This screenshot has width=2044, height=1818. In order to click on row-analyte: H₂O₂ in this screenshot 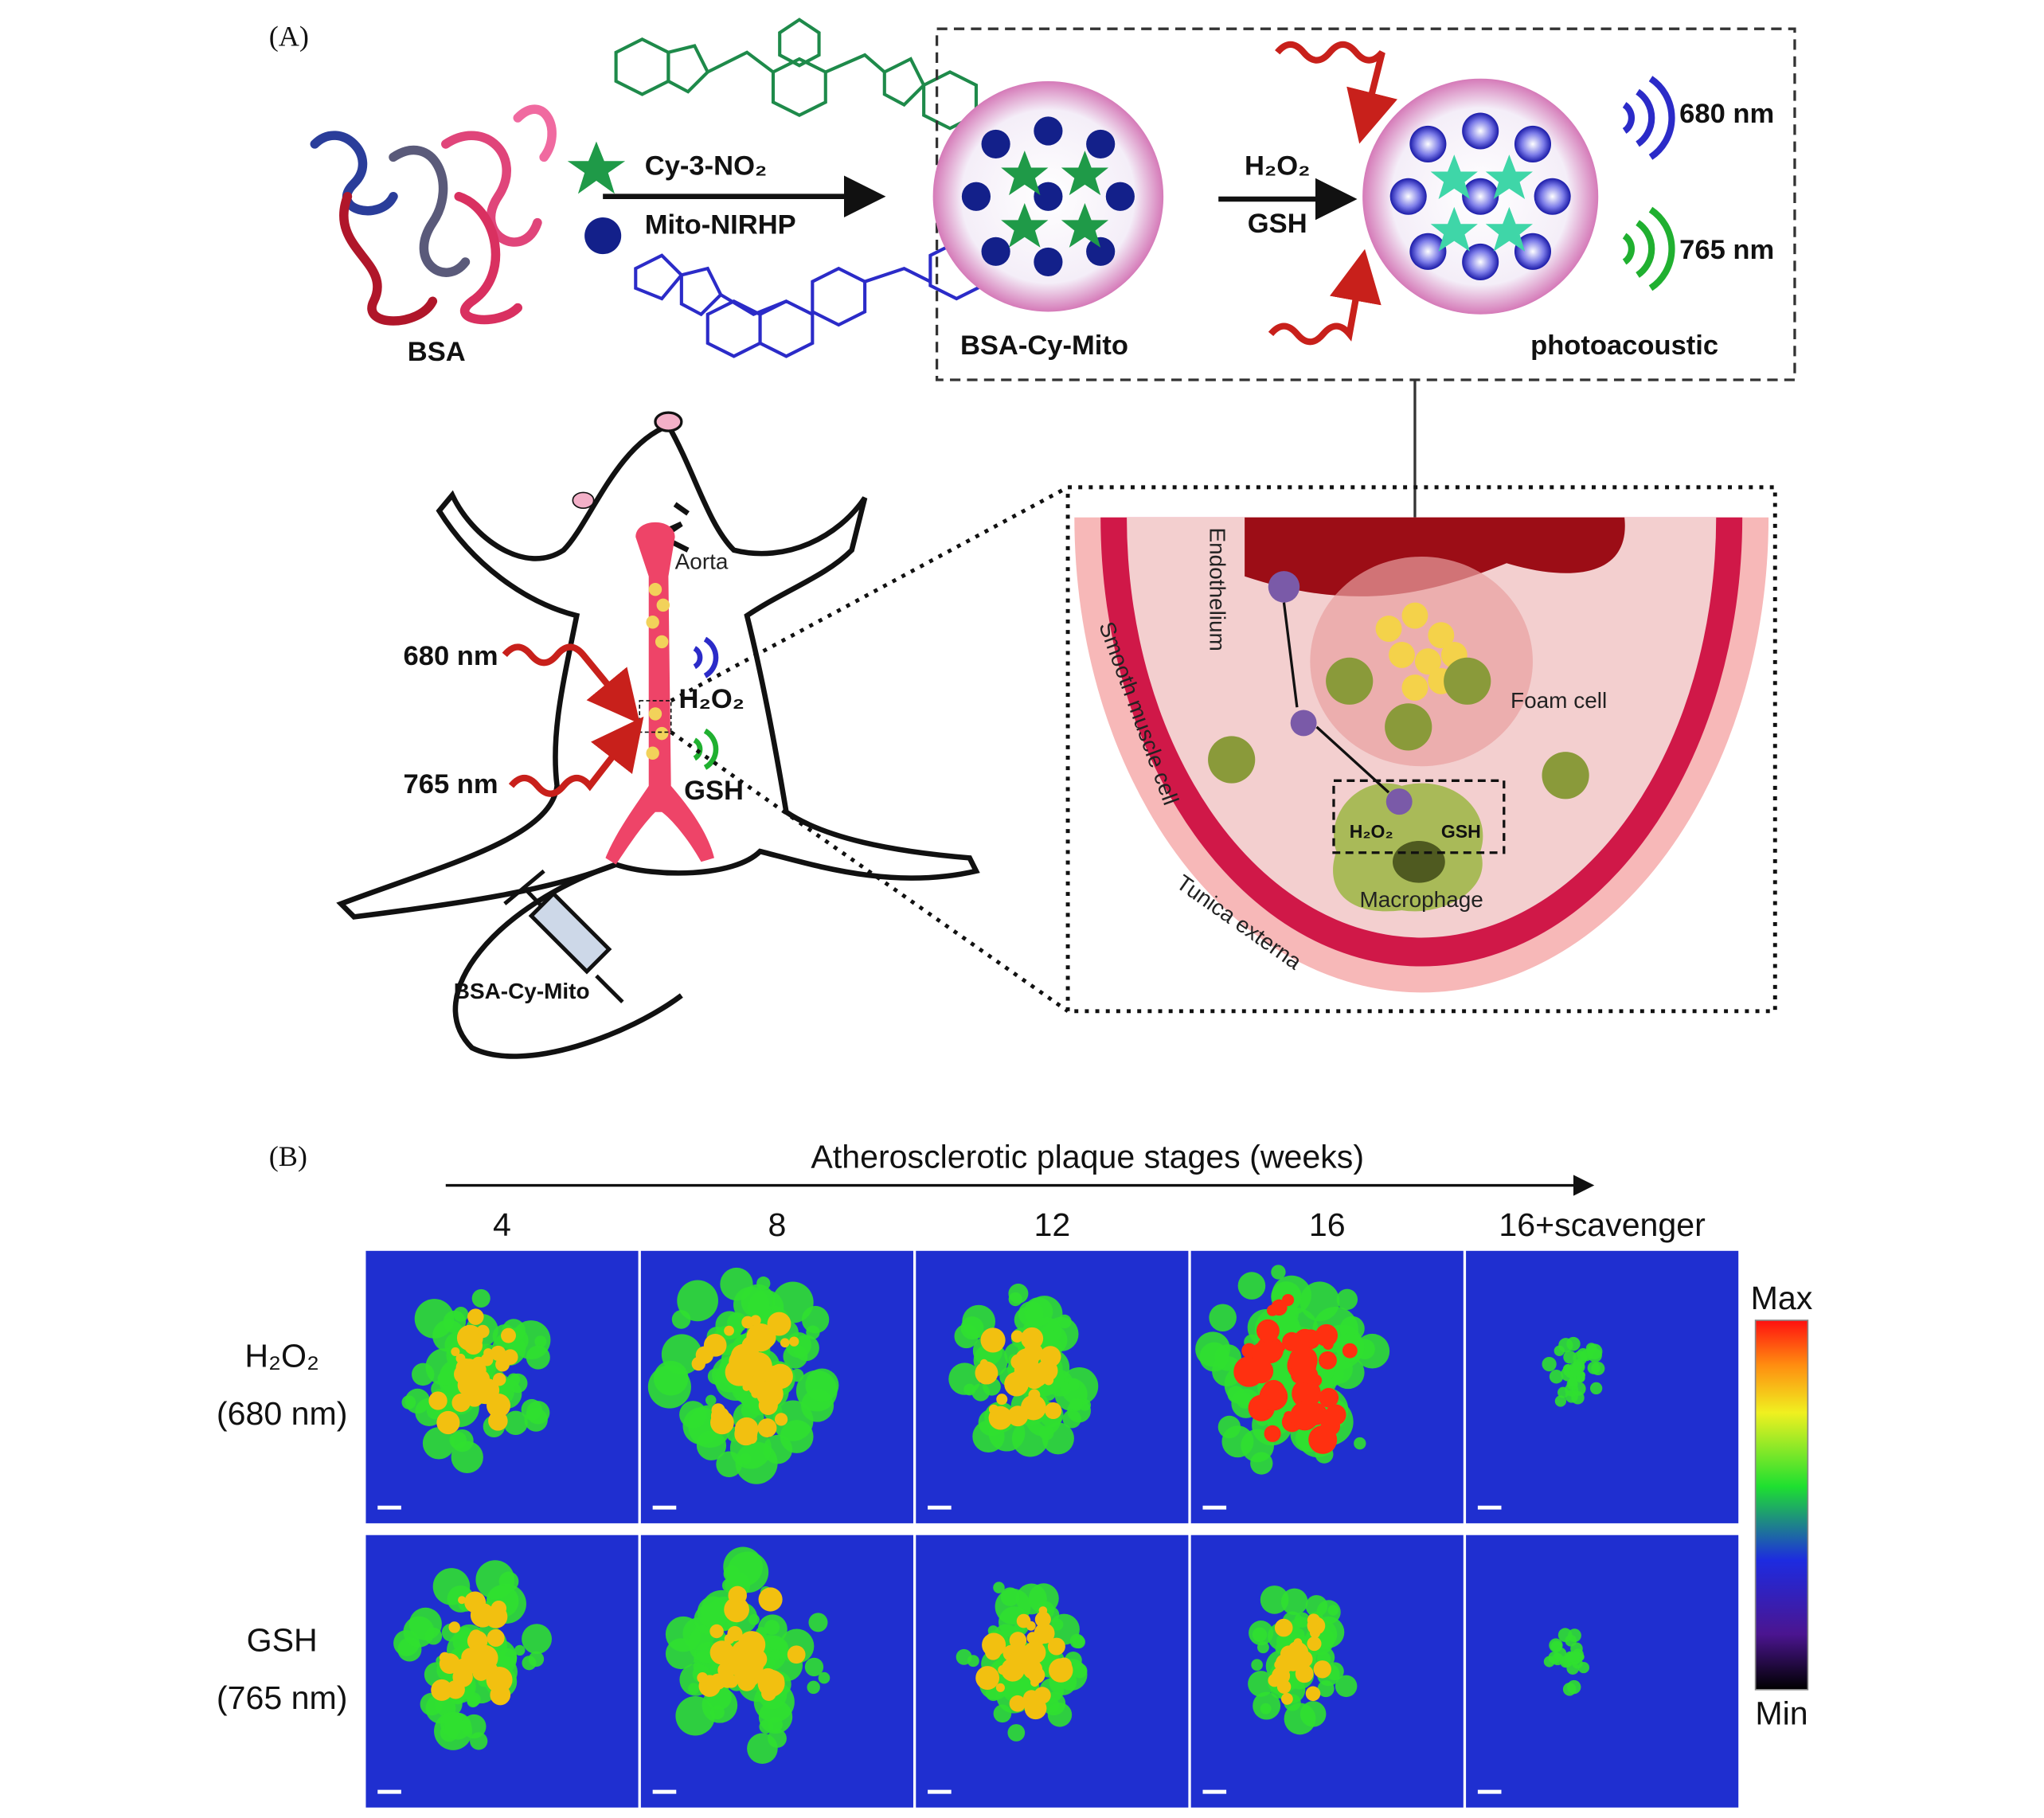, I will do `click(281, 1356)`.